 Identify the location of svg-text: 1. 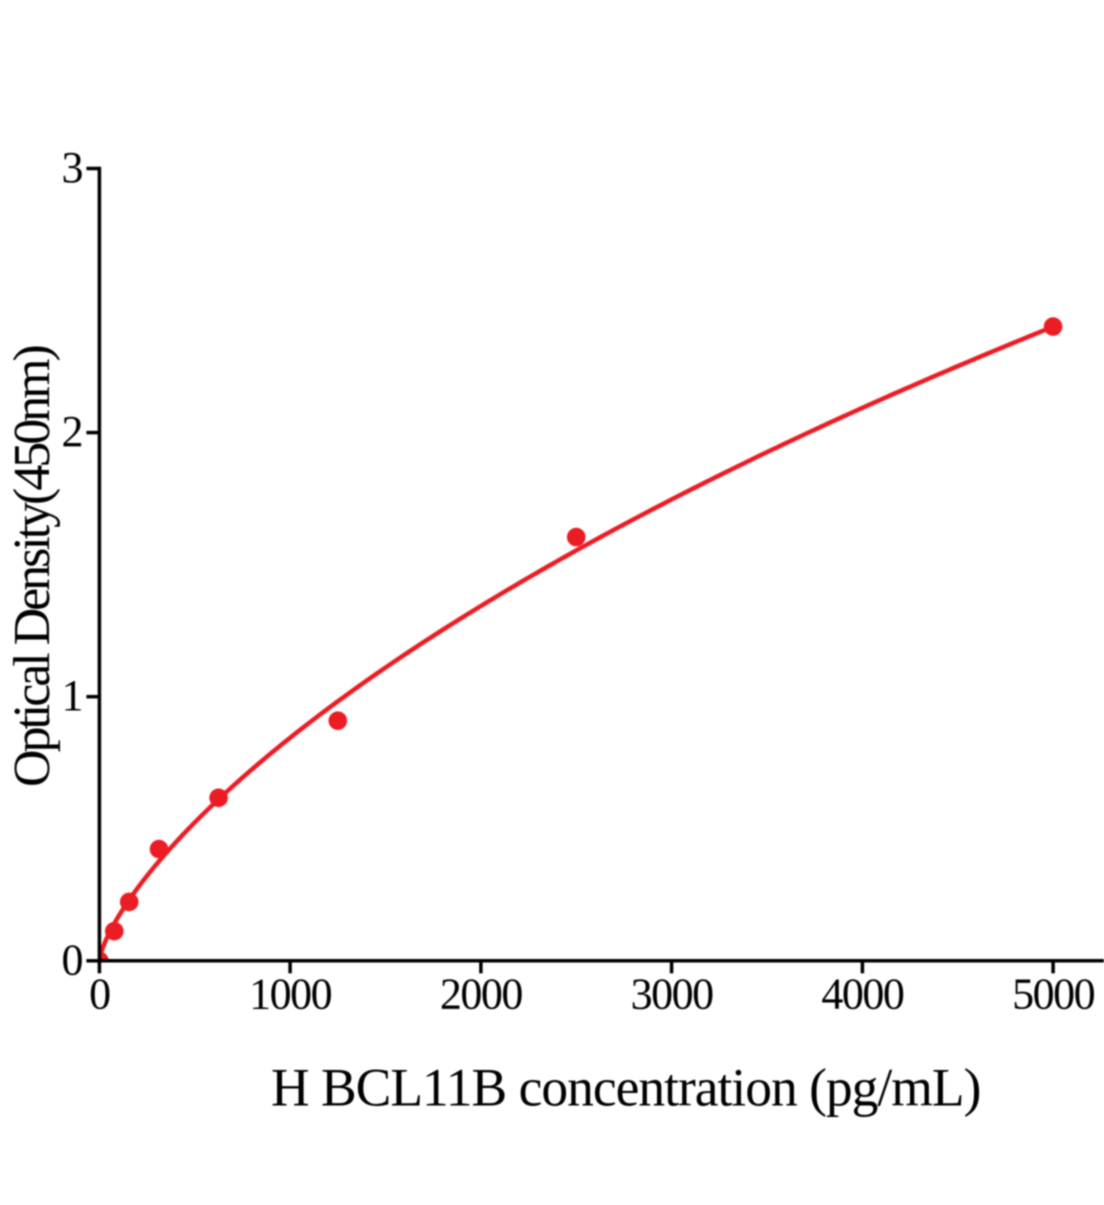
(72, 695).